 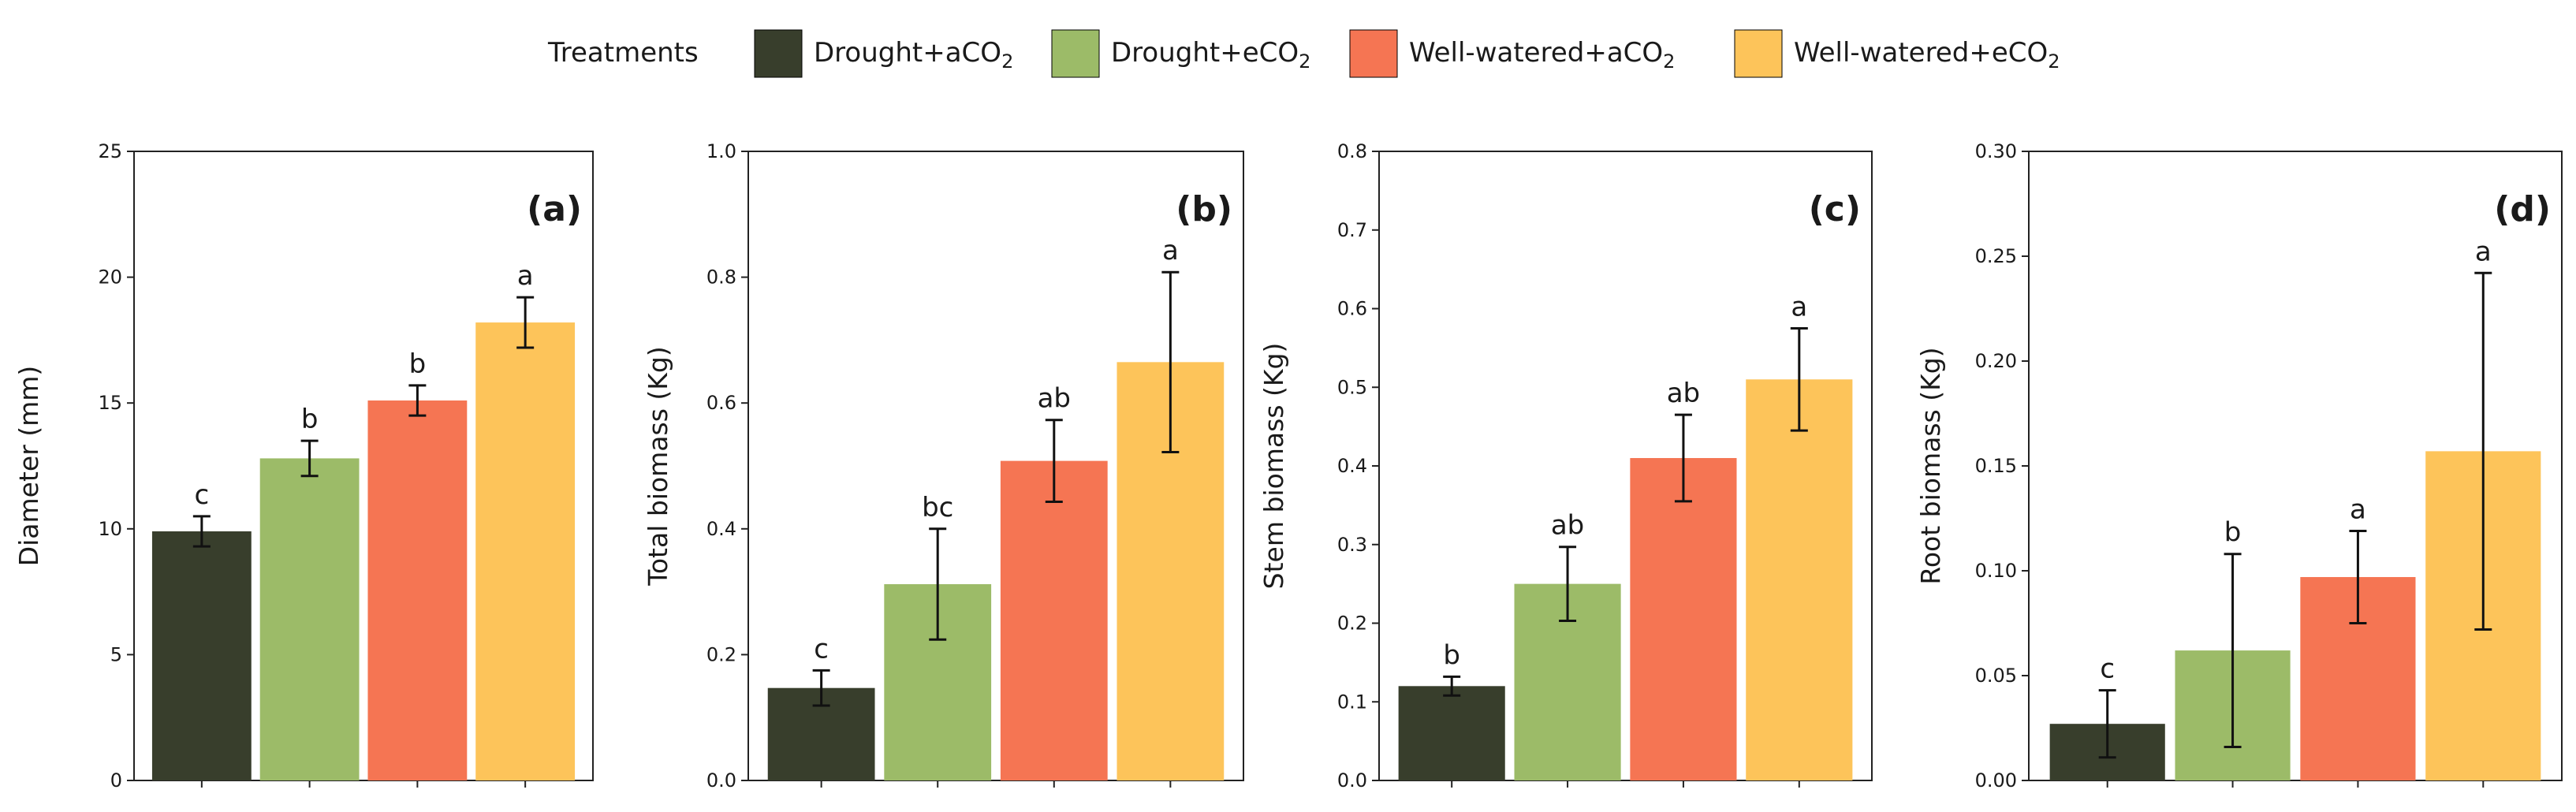 I want to click on y-axis-label: Total biomass (Kg), so click(x=658, y=466).